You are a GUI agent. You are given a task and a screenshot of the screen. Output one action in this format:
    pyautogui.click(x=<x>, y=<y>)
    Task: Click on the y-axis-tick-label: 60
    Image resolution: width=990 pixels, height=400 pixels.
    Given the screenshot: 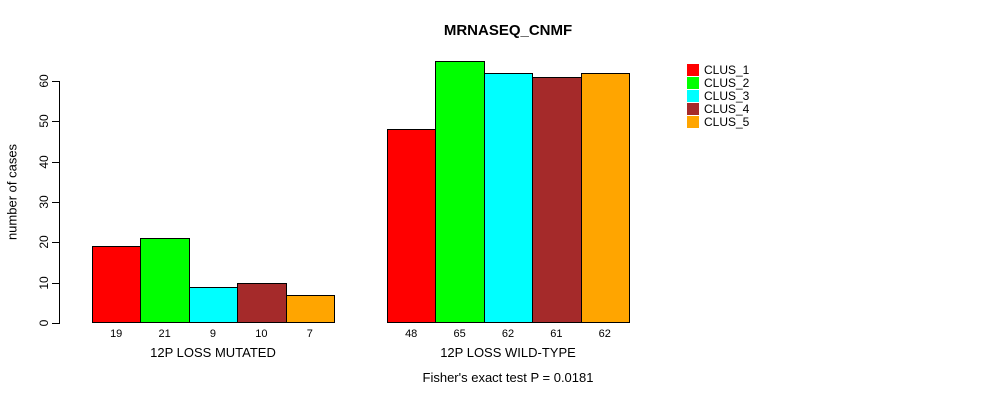 What is the action you would take?
    pyautogui.click(x=44, y=81)
    